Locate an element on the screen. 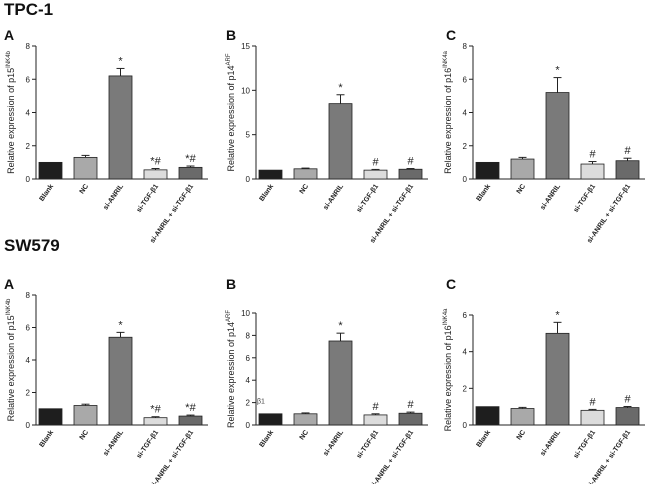 The image size is (650, 484). stray-axis-text: β1 is located at coordinates (261, 402).